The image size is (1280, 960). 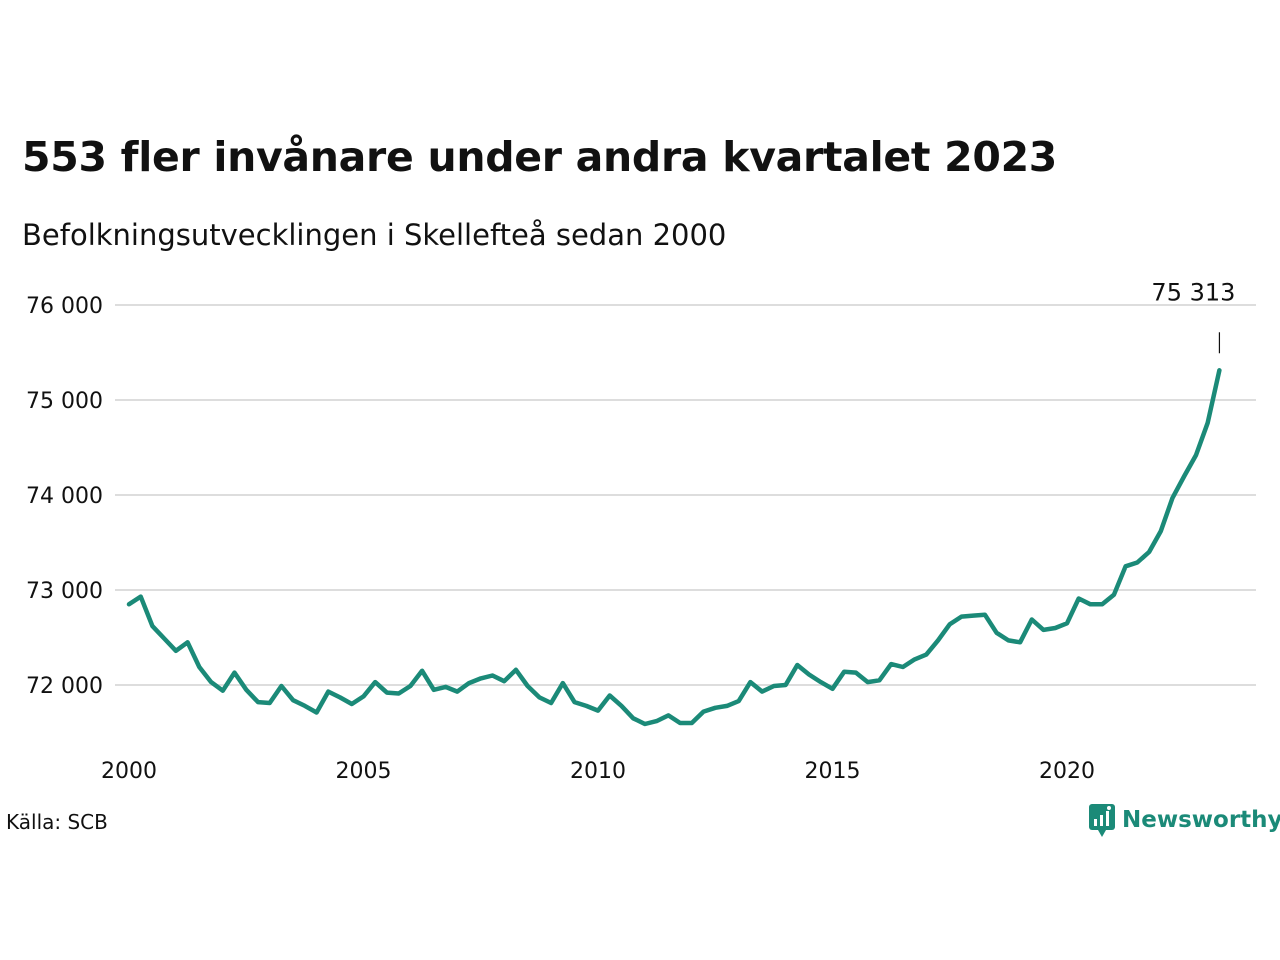 I want to click on x-tick-label: 2005, so click(x=364, y=771).